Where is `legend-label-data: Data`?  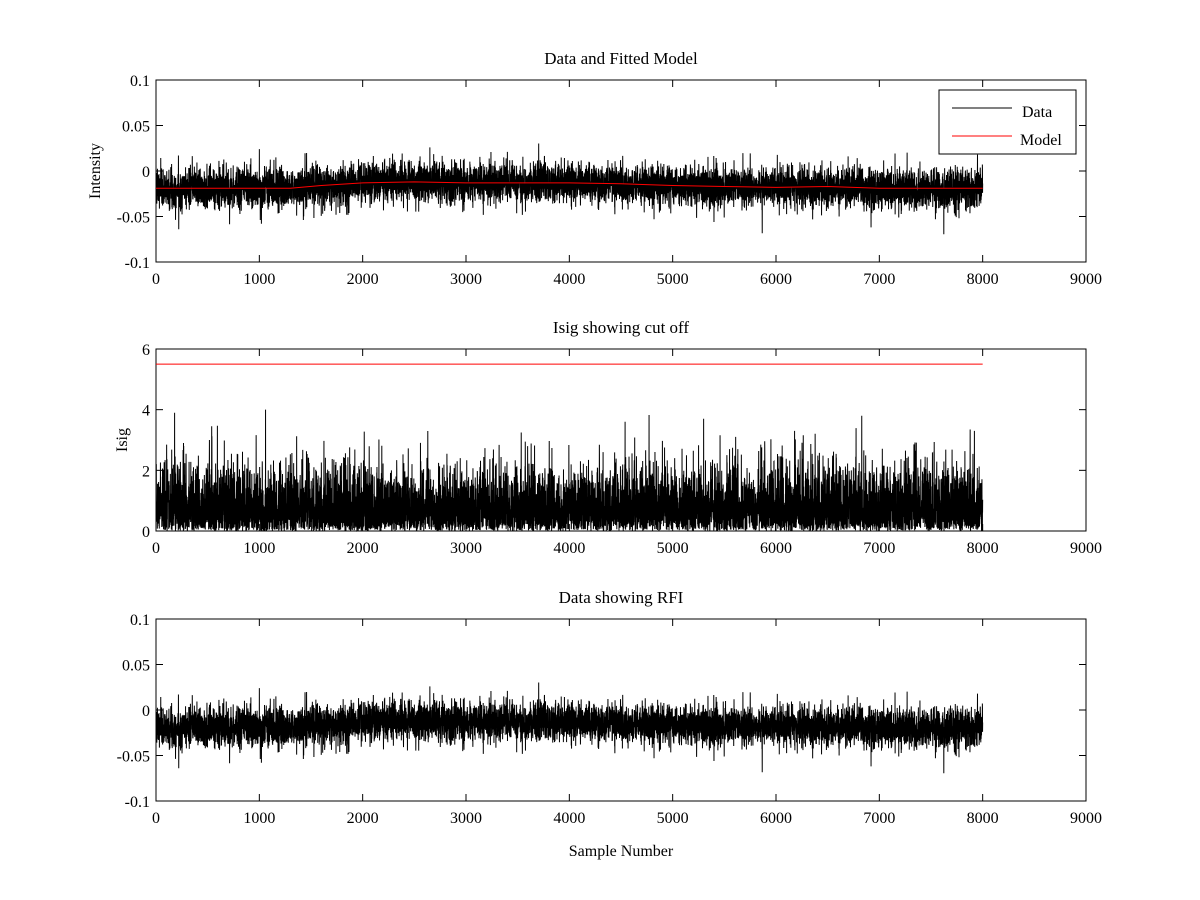 legend-label-data: Data is located at coordinates (1037, 112).